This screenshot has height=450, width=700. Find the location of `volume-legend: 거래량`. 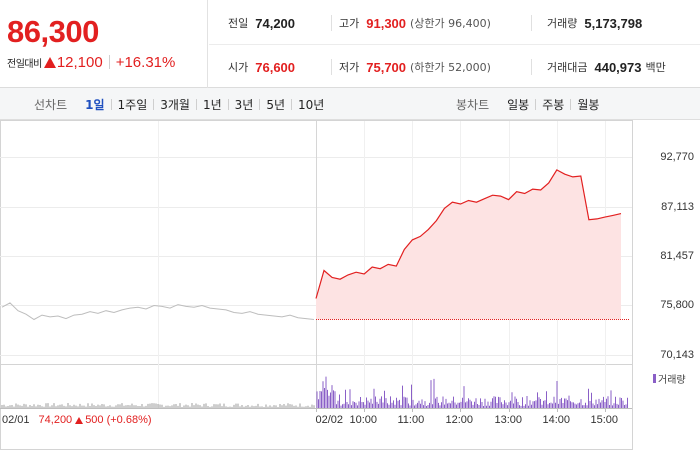

volume-legend: 거래량 is located at coordinates (669, 378).